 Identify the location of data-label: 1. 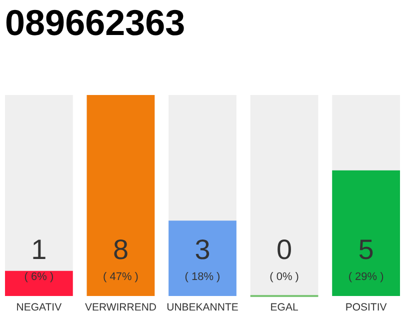
(39, 249).